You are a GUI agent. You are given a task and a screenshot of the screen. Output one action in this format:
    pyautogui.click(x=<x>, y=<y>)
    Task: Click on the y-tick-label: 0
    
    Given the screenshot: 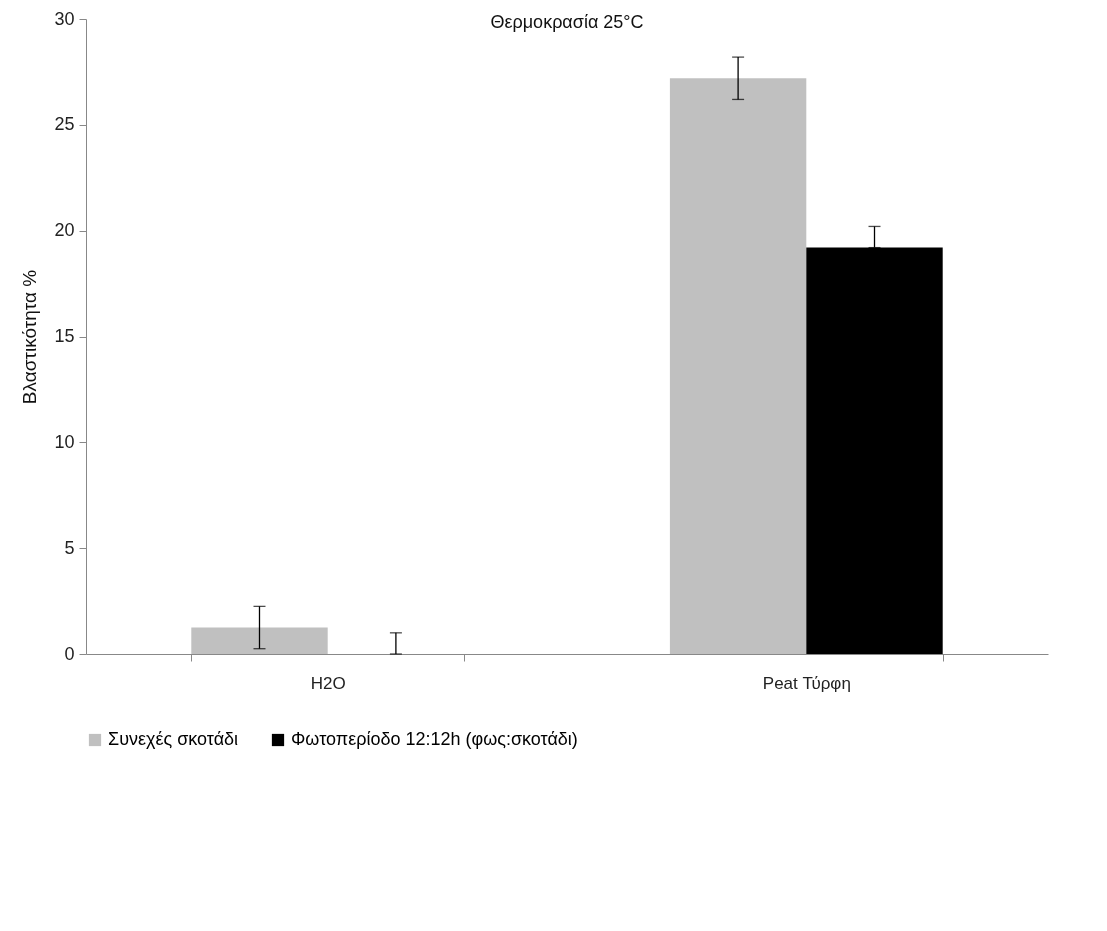 What is the action you would take?
    pyautogui.click(x=69, y=653)
    